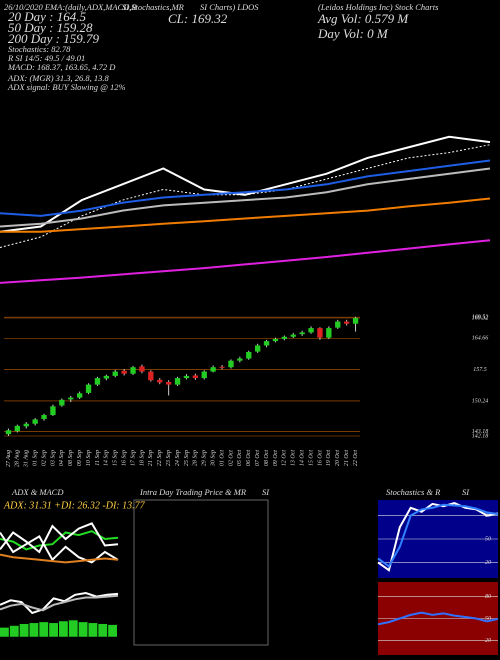 The width and height of the screenshot is (500, 660). I want to click on x-tick-label: 01 Oct, so click(222, 458).